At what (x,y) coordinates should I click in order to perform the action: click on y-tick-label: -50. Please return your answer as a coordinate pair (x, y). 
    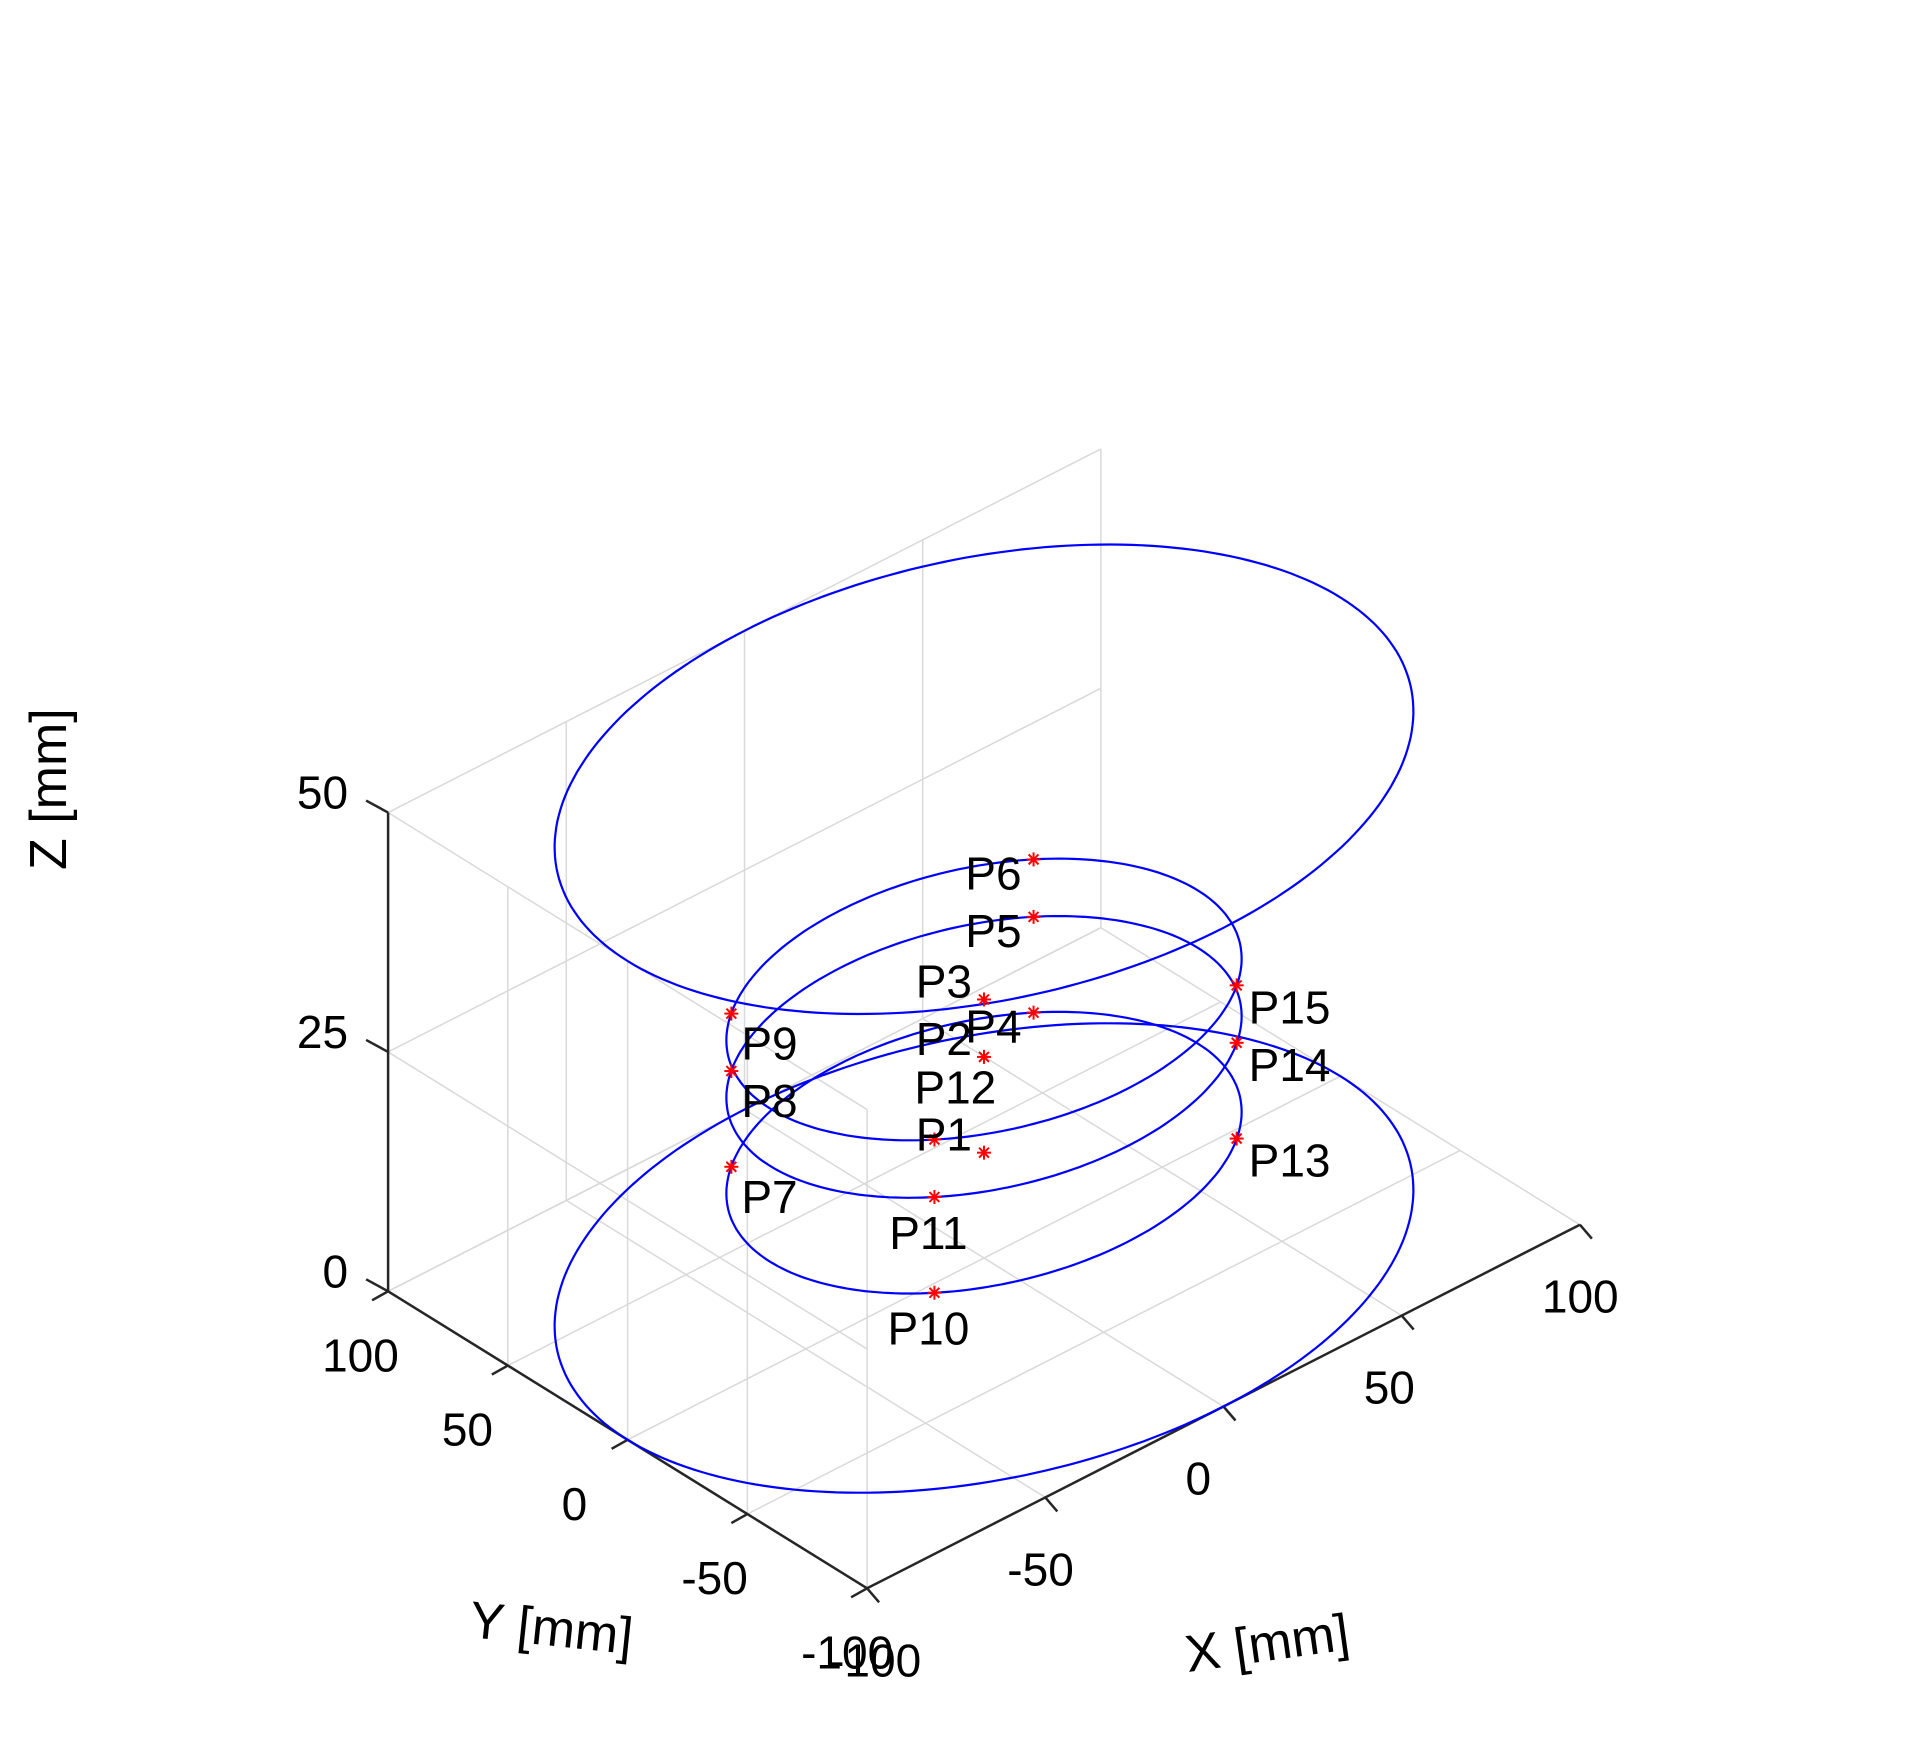
    Looking at the image, I should click on (714, 1578).